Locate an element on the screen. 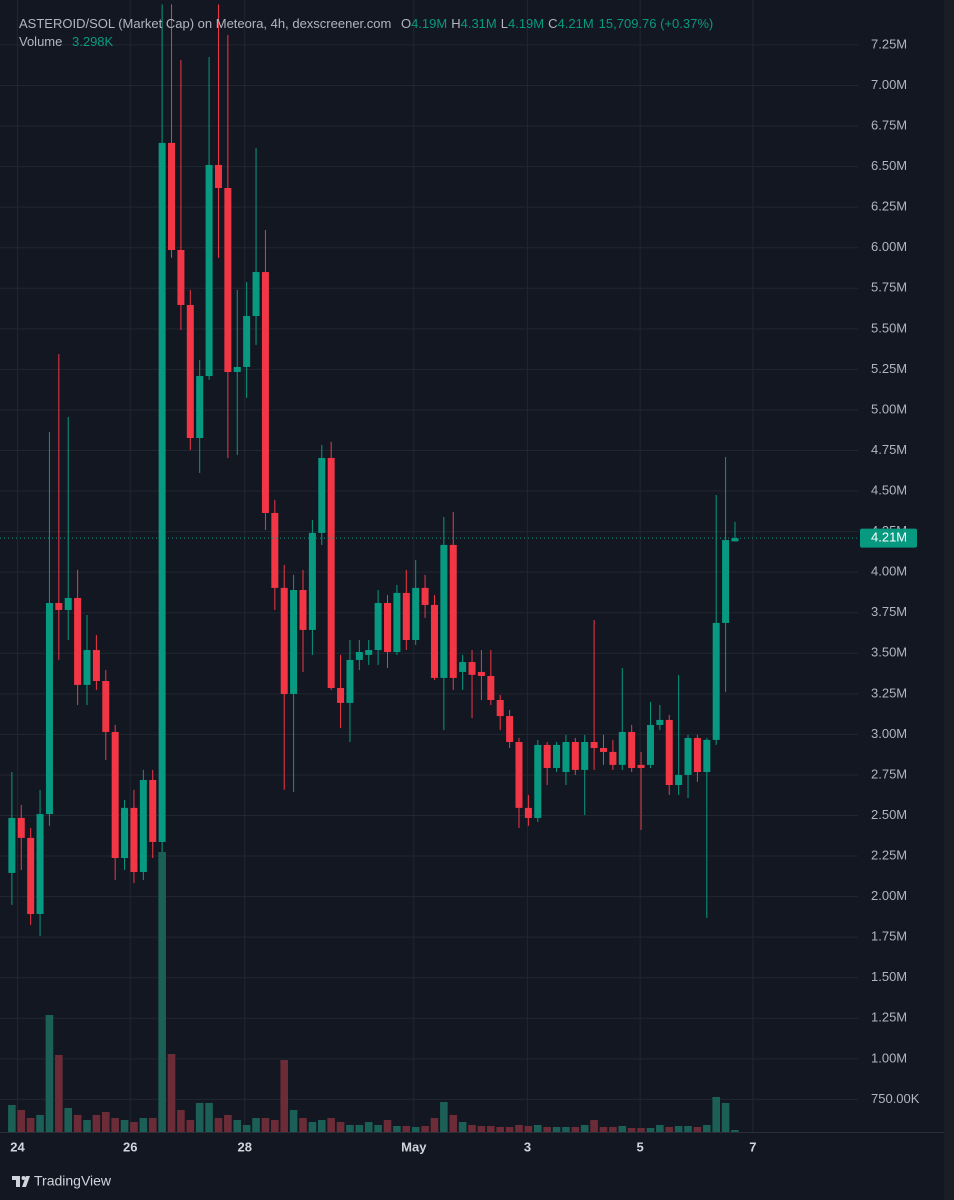 Image resolution: width=954 pixels, height=1200 pixels. footer is located at coordinates (472, 1182).